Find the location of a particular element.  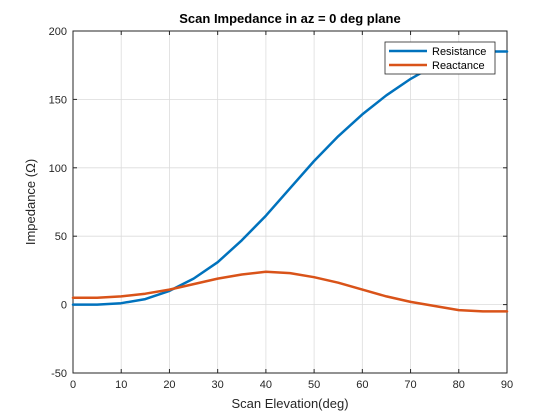

y-tick-label: 100 is located at coordinates (58, 169).